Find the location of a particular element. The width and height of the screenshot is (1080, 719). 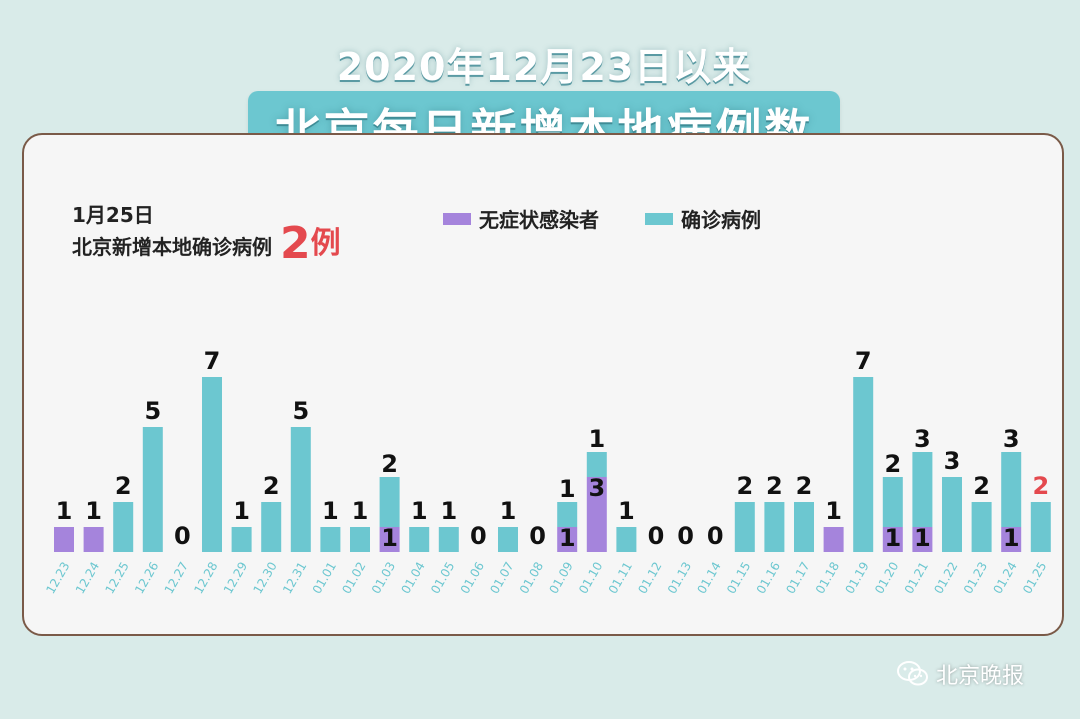

label-total-01.04: 1 is located at coordinates (419, 511).